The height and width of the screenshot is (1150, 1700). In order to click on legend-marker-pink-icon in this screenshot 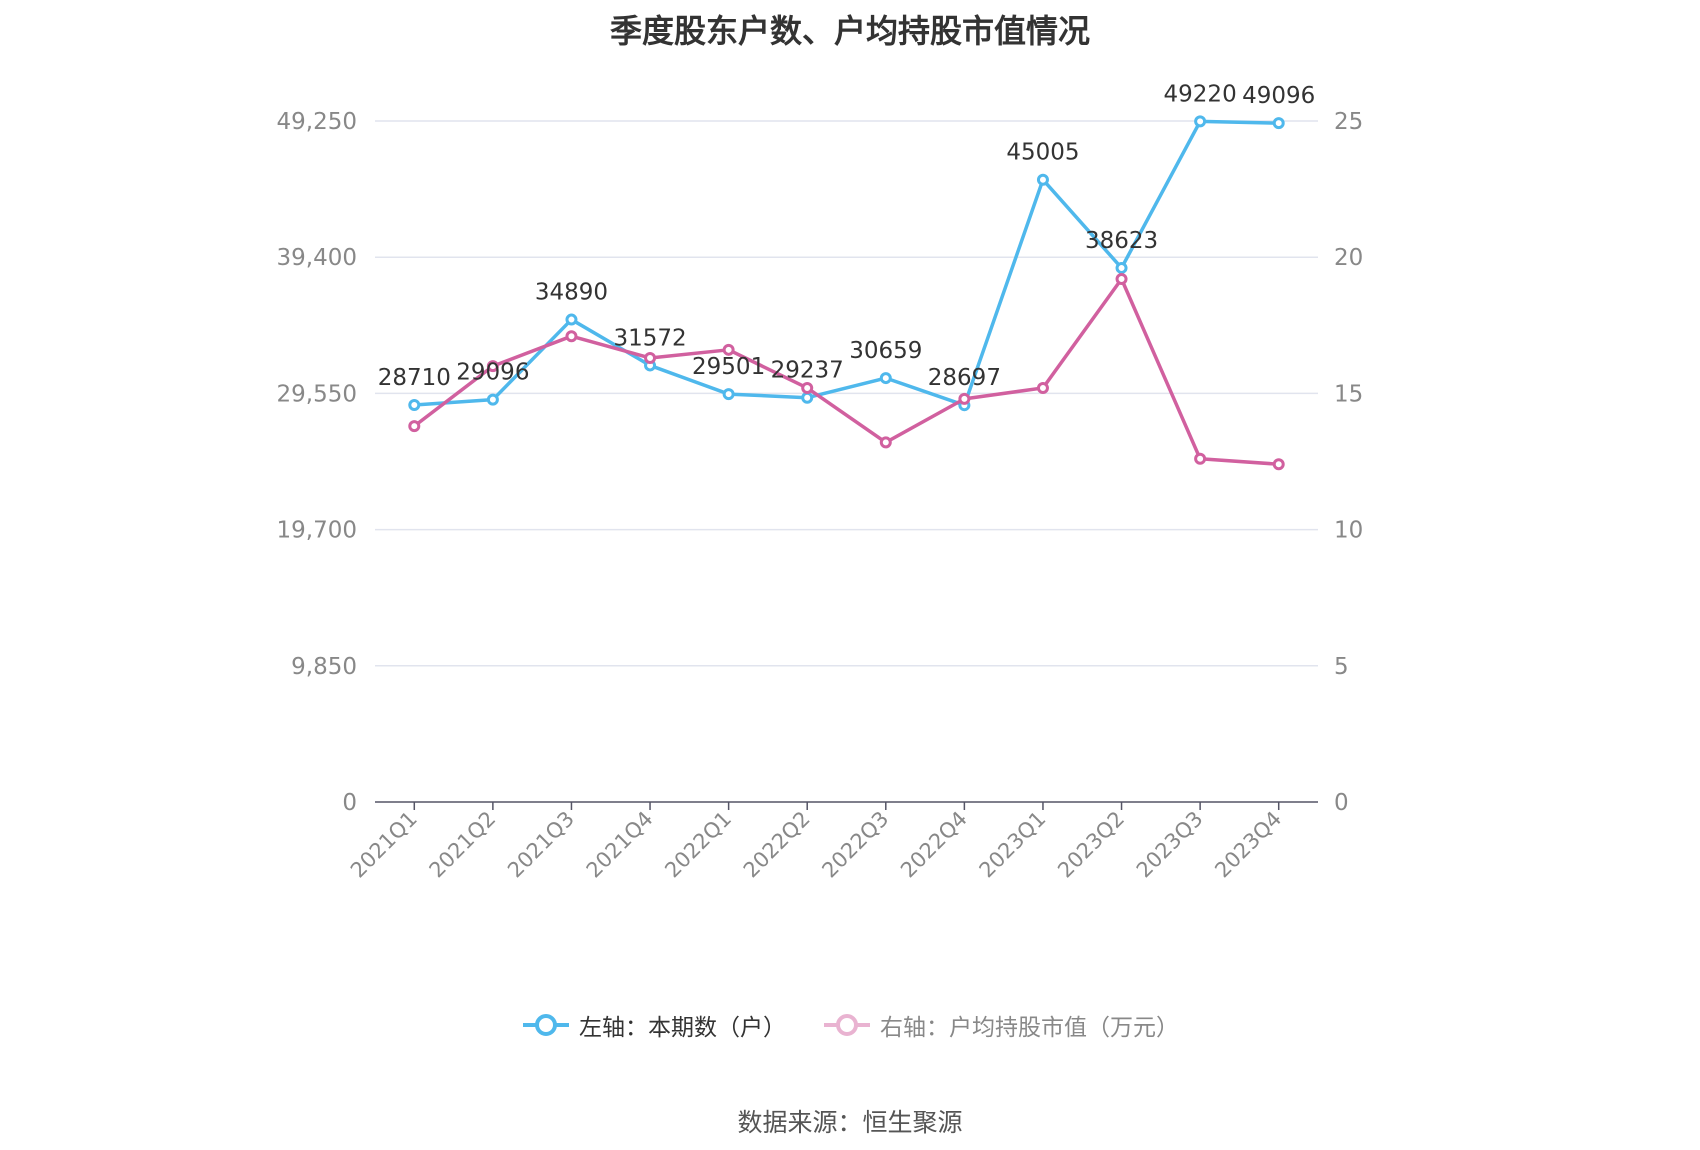, I will do `click(847, 1025)`.